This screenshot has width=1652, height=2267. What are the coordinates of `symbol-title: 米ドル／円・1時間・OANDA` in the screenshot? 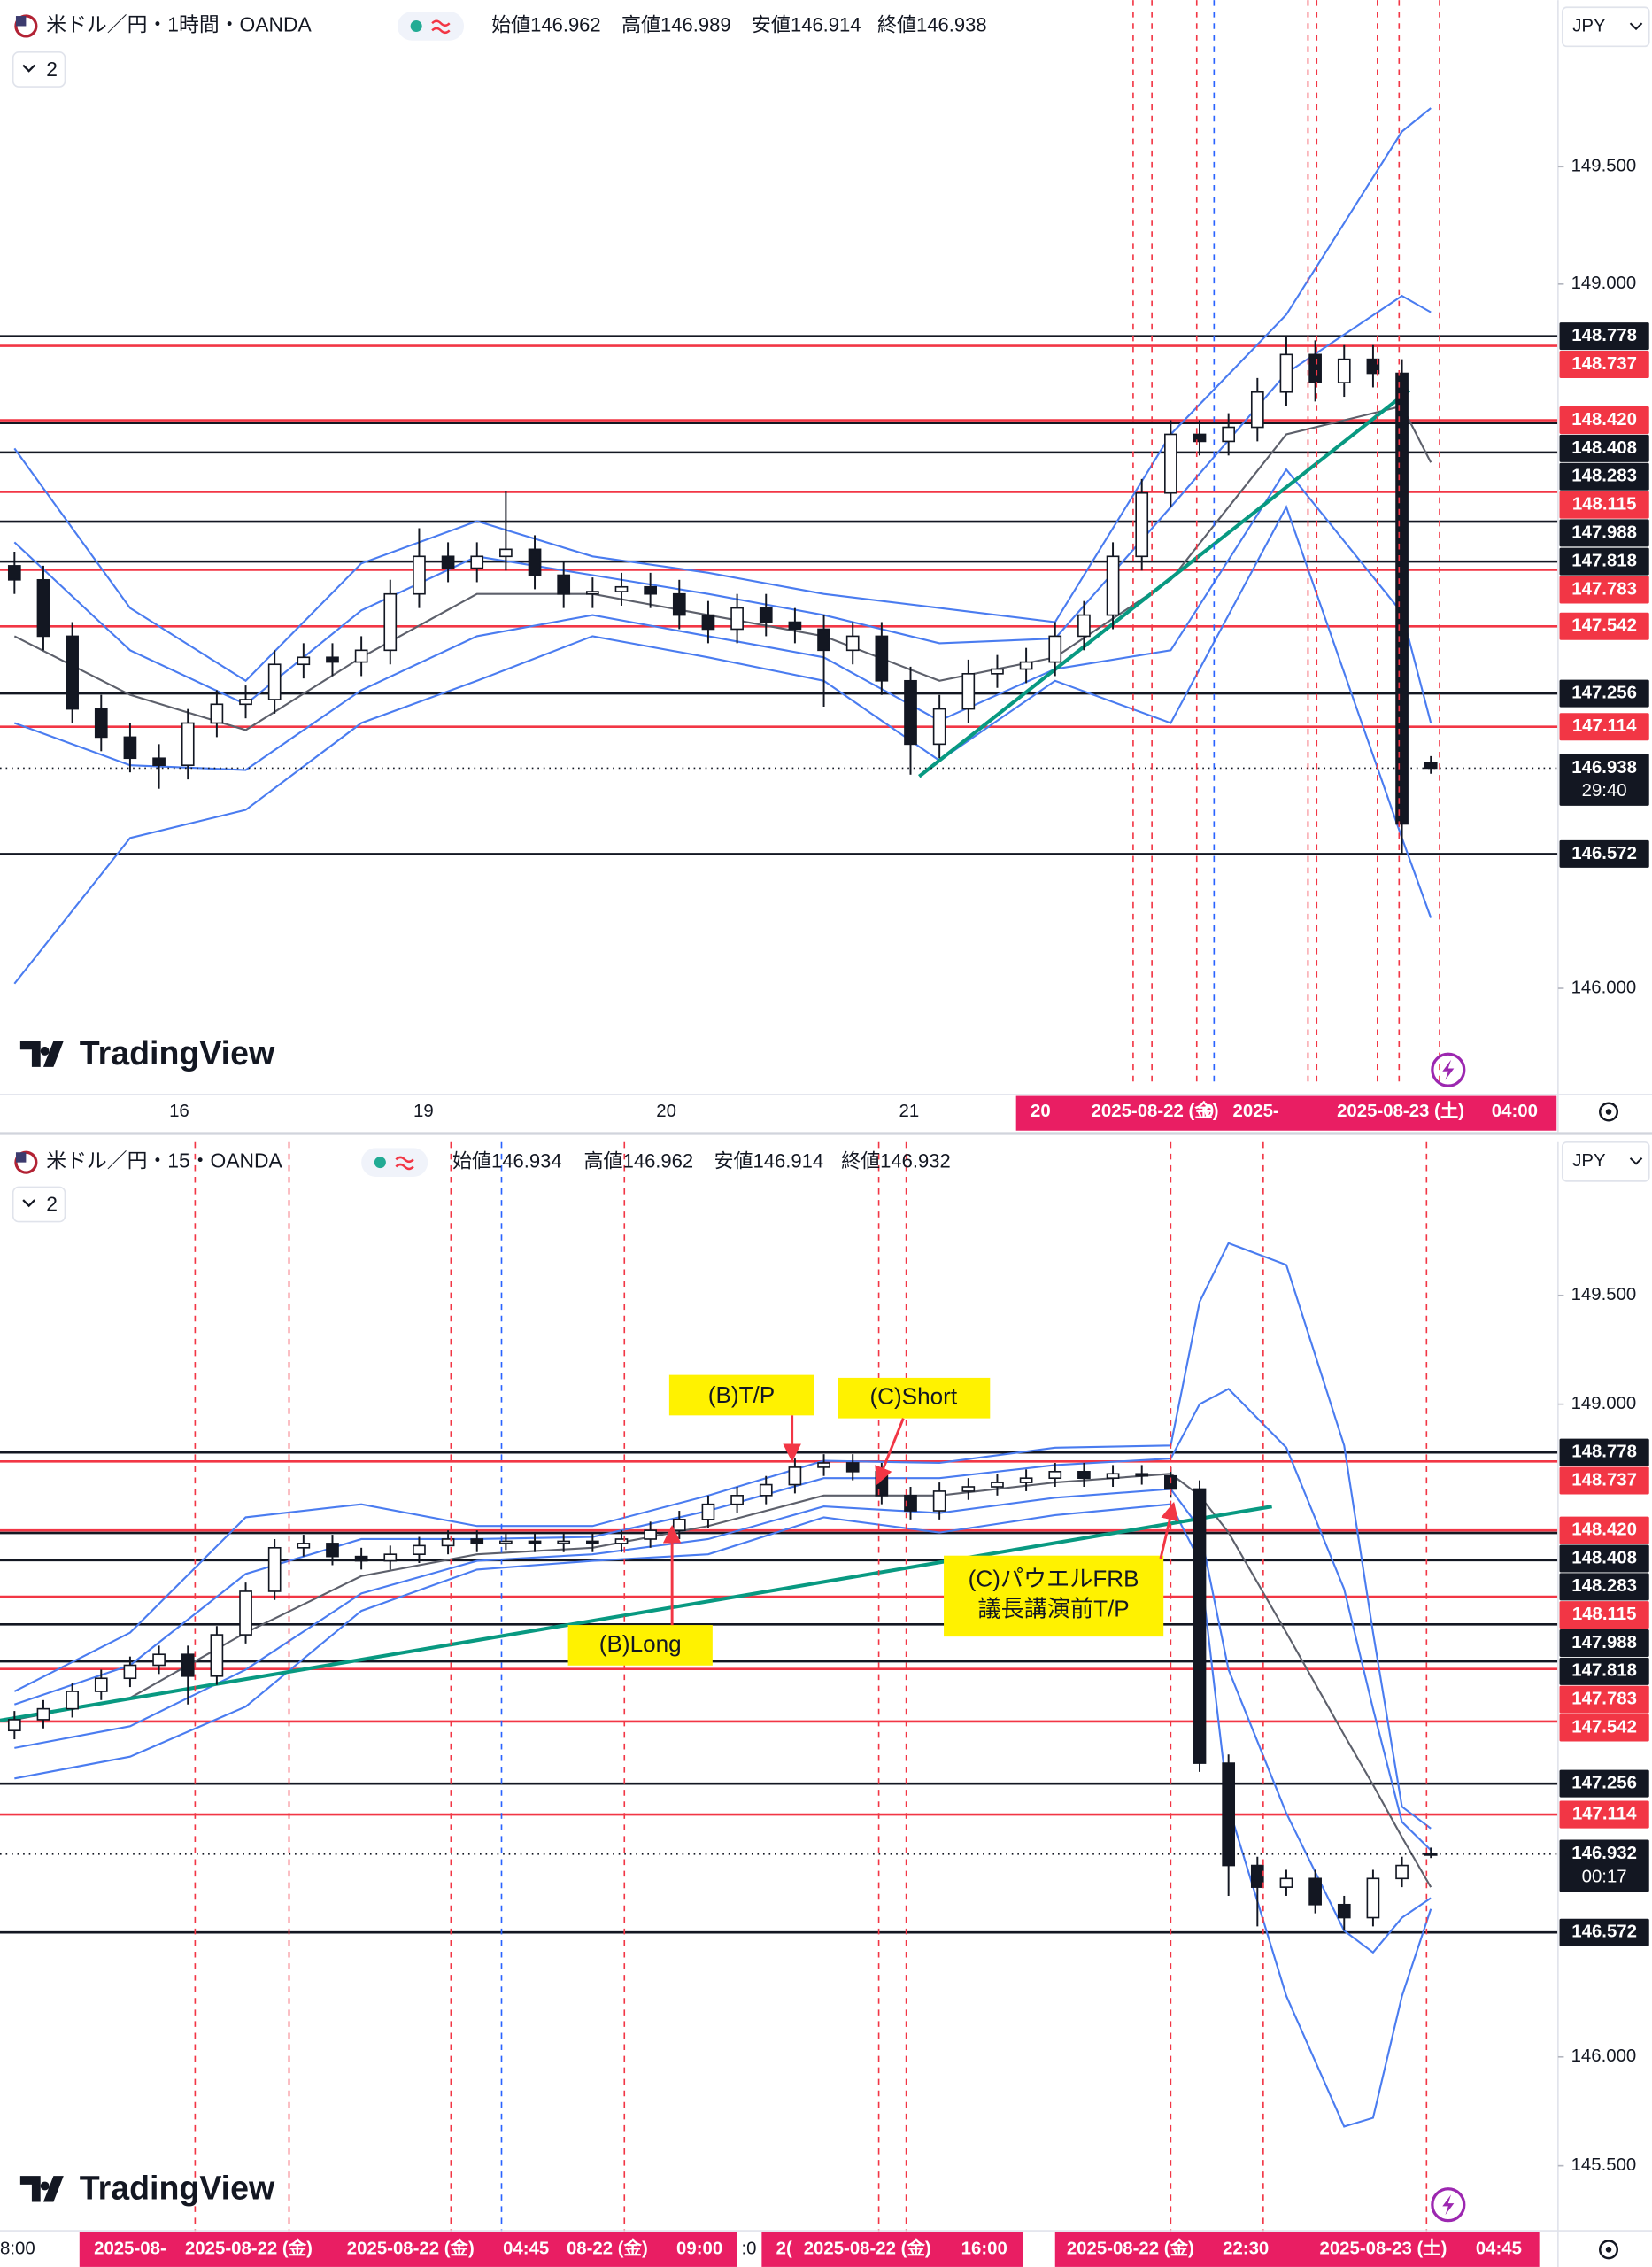 It's located at (179, 24).